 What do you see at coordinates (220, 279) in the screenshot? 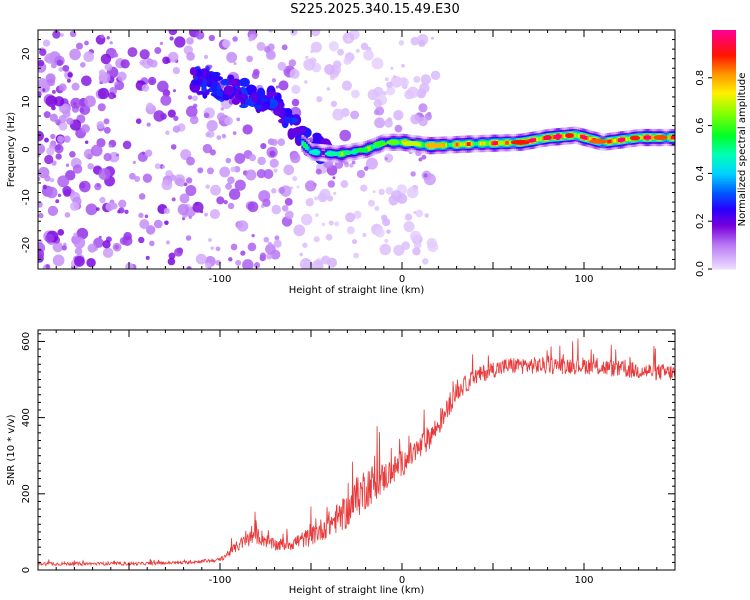
I see `spectrogram-x-tick-label: -100` at bounding box center [220, 279].